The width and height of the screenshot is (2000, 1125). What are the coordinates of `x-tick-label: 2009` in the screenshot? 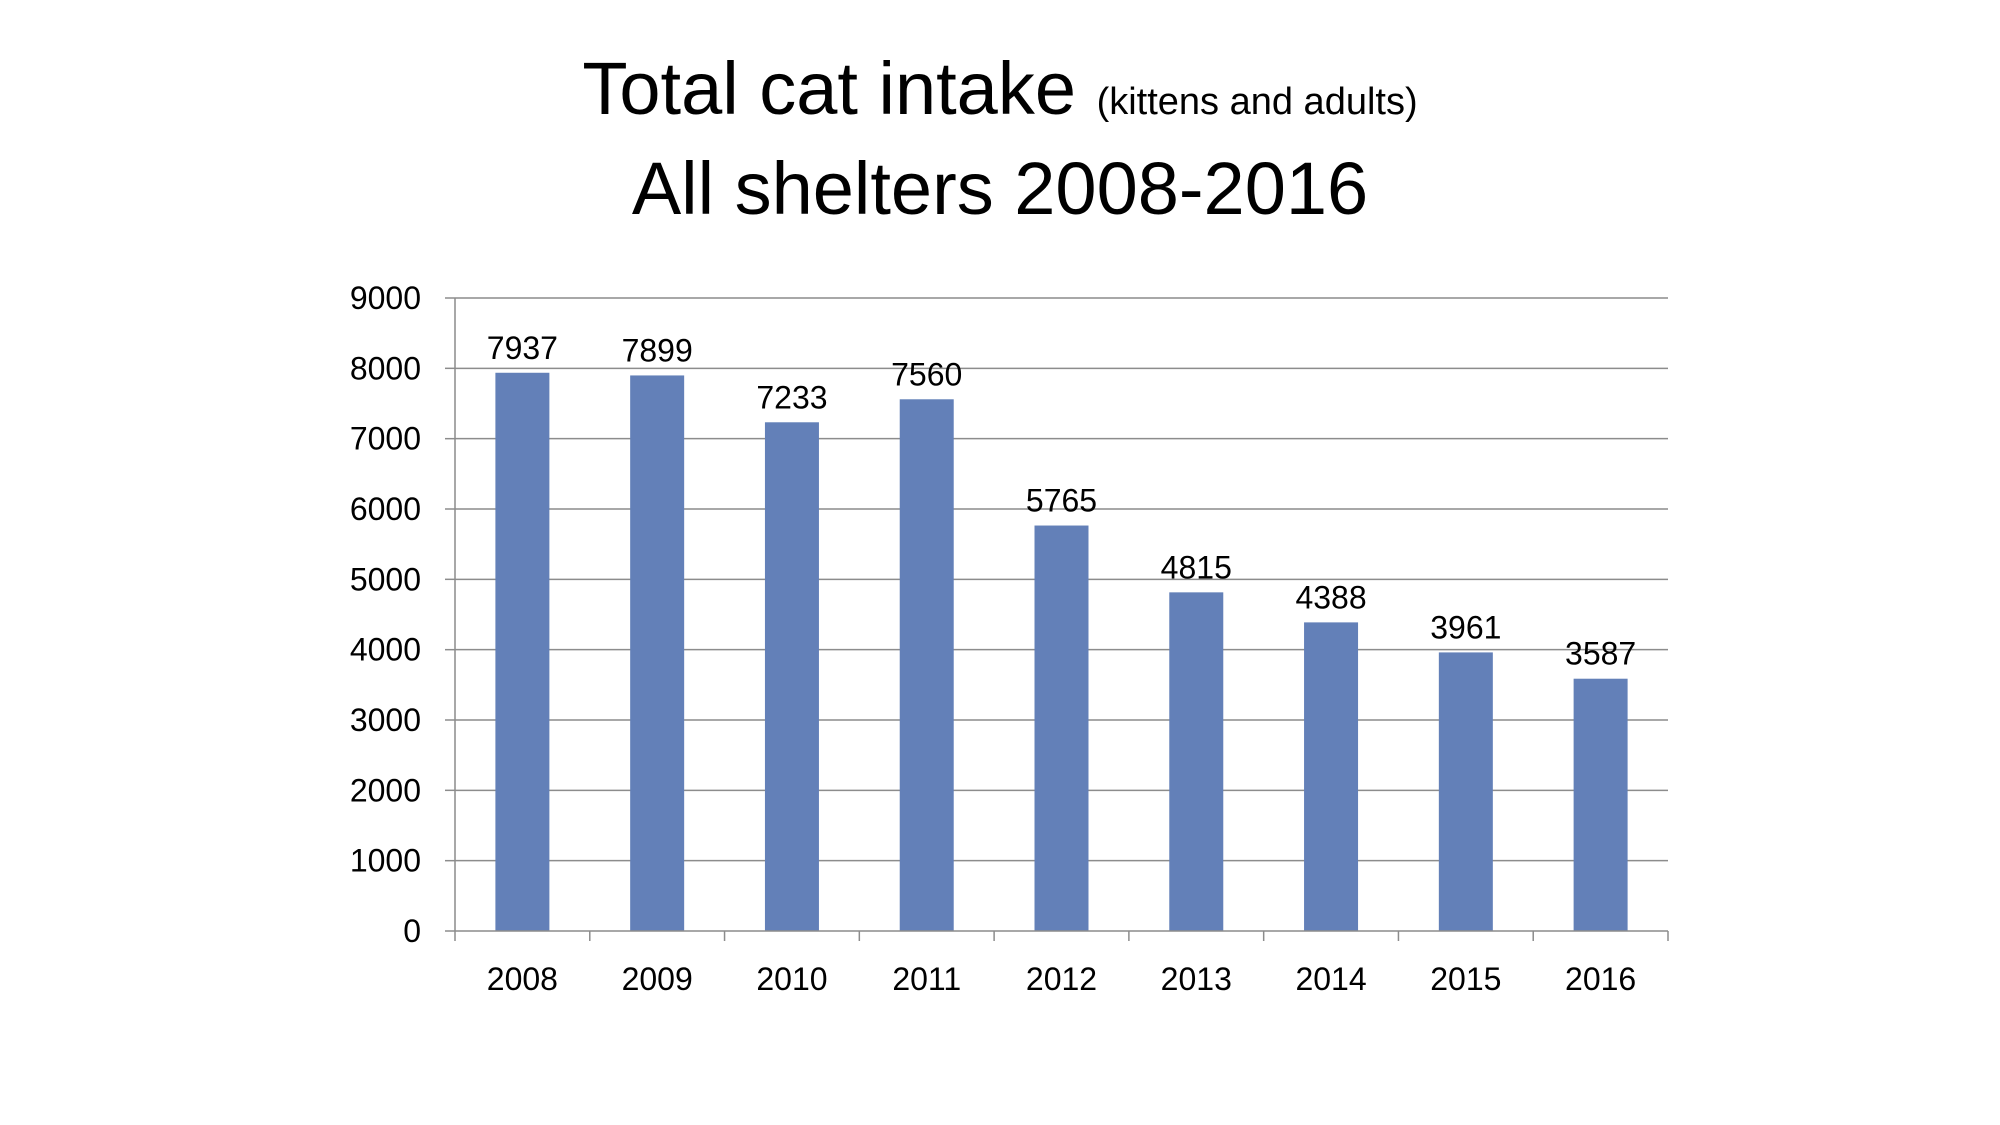 It's located at (657, 979).